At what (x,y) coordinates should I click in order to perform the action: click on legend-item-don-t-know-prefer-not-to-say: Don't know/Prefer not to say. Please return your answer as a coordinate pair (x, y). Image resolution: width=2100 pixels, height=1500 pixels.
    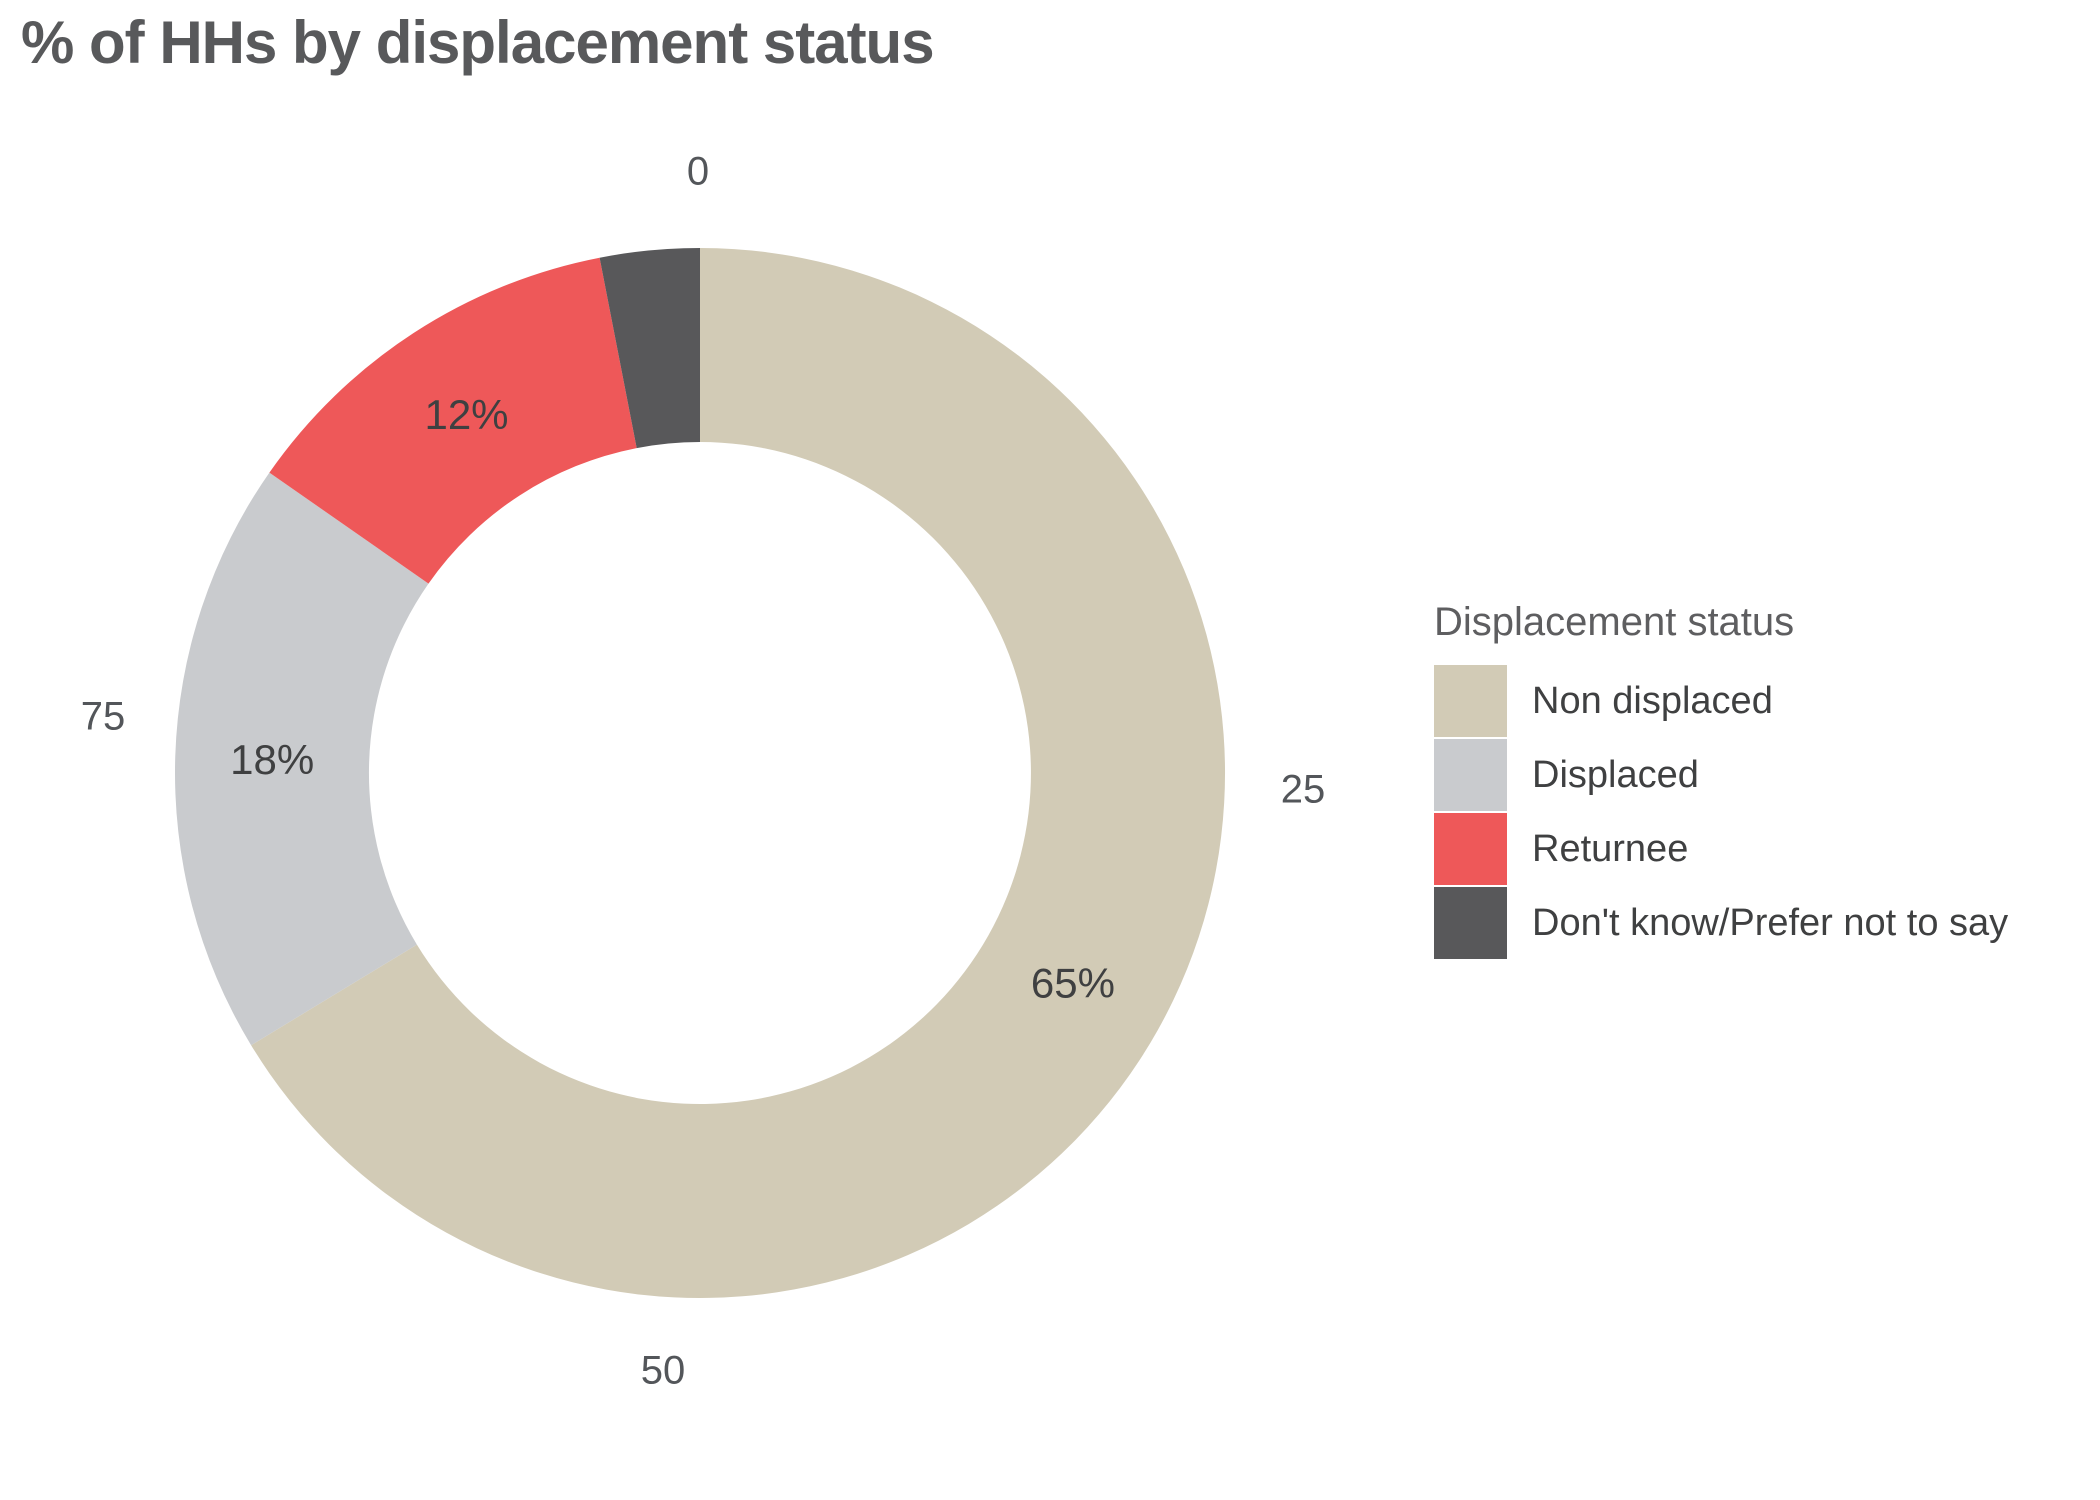
    Looking at the image, I should click on (1764, 923).